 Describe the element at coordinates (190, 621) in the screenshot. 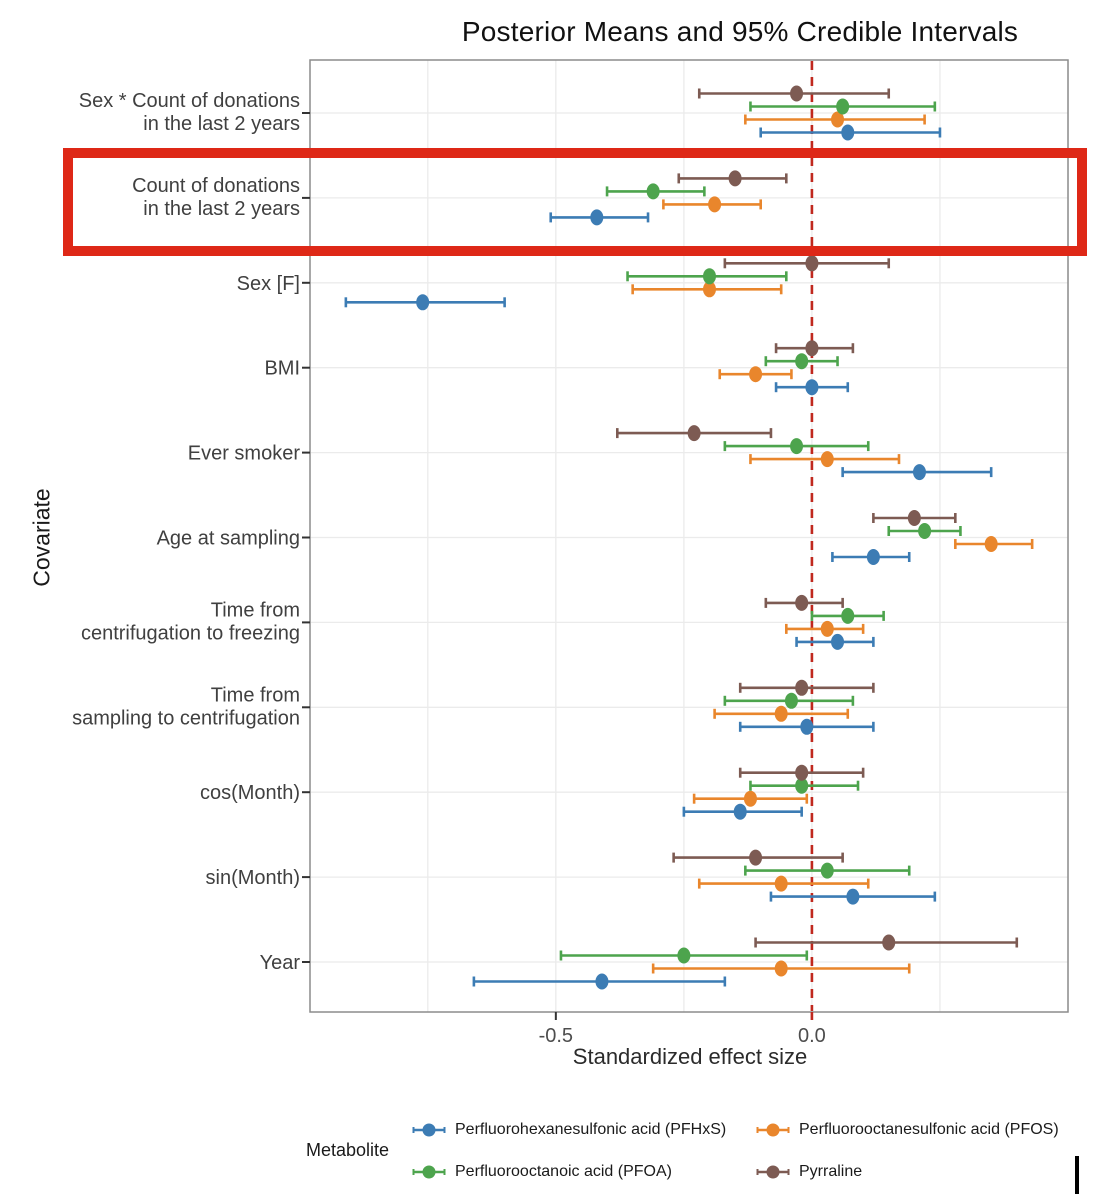

I see `category-label: Time from centrifugation to freezing` at that location.